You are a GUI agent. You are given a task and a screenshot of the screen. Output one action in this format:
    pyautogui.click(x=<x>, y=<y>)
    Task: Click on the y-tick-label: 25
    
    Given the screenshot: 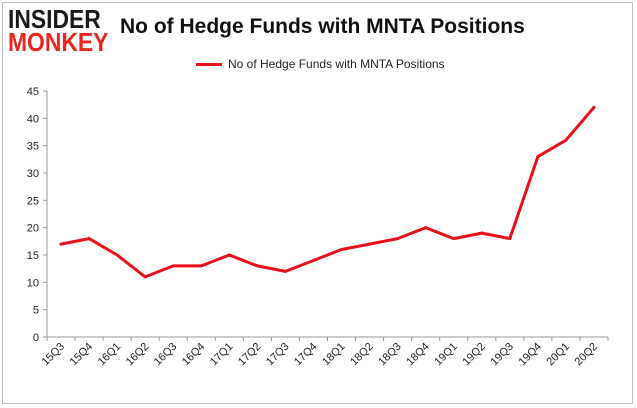 What is the action you would take?
    pyautogui.click(x=33, y=201)
    